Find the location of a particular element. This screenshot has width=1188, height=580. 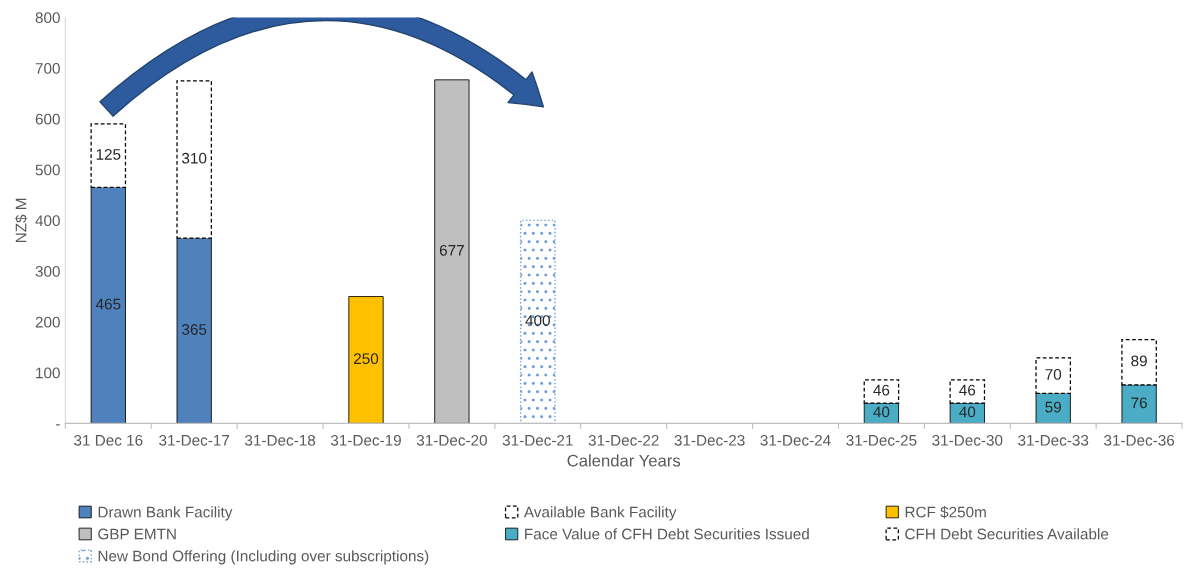

y-tick-label: 300 is located at coordinates (47, 271).